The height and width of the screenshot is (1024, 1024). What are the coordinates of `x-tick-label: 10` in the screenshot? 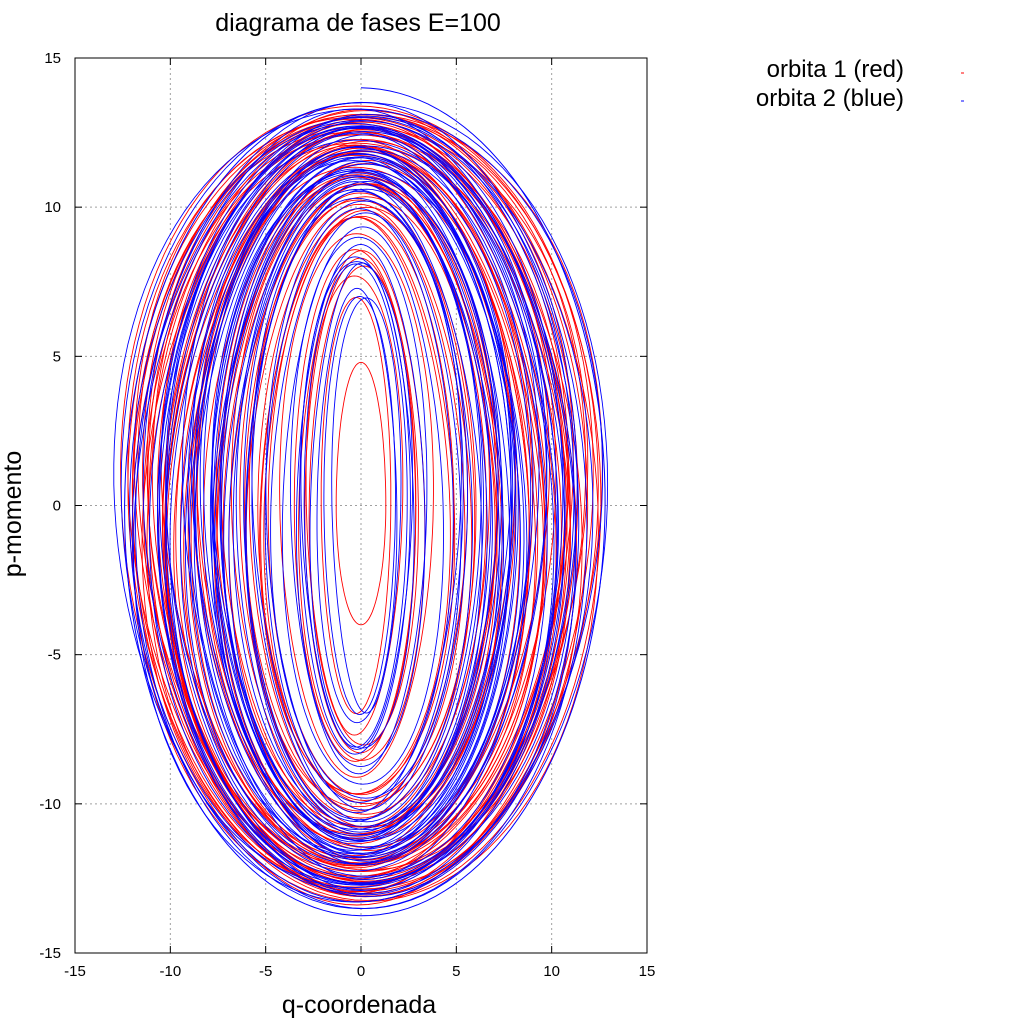 It's located at (551, 971).